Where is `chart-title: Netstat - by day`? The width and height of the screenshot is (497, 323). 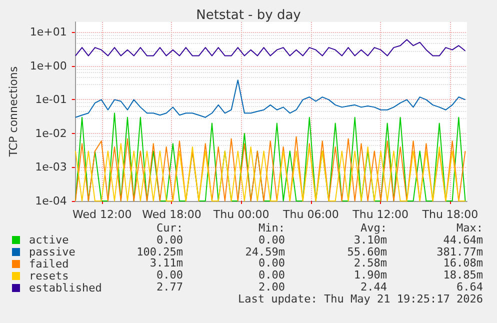 chart-title: Netstat - by day is located at coordinates (249, 15).